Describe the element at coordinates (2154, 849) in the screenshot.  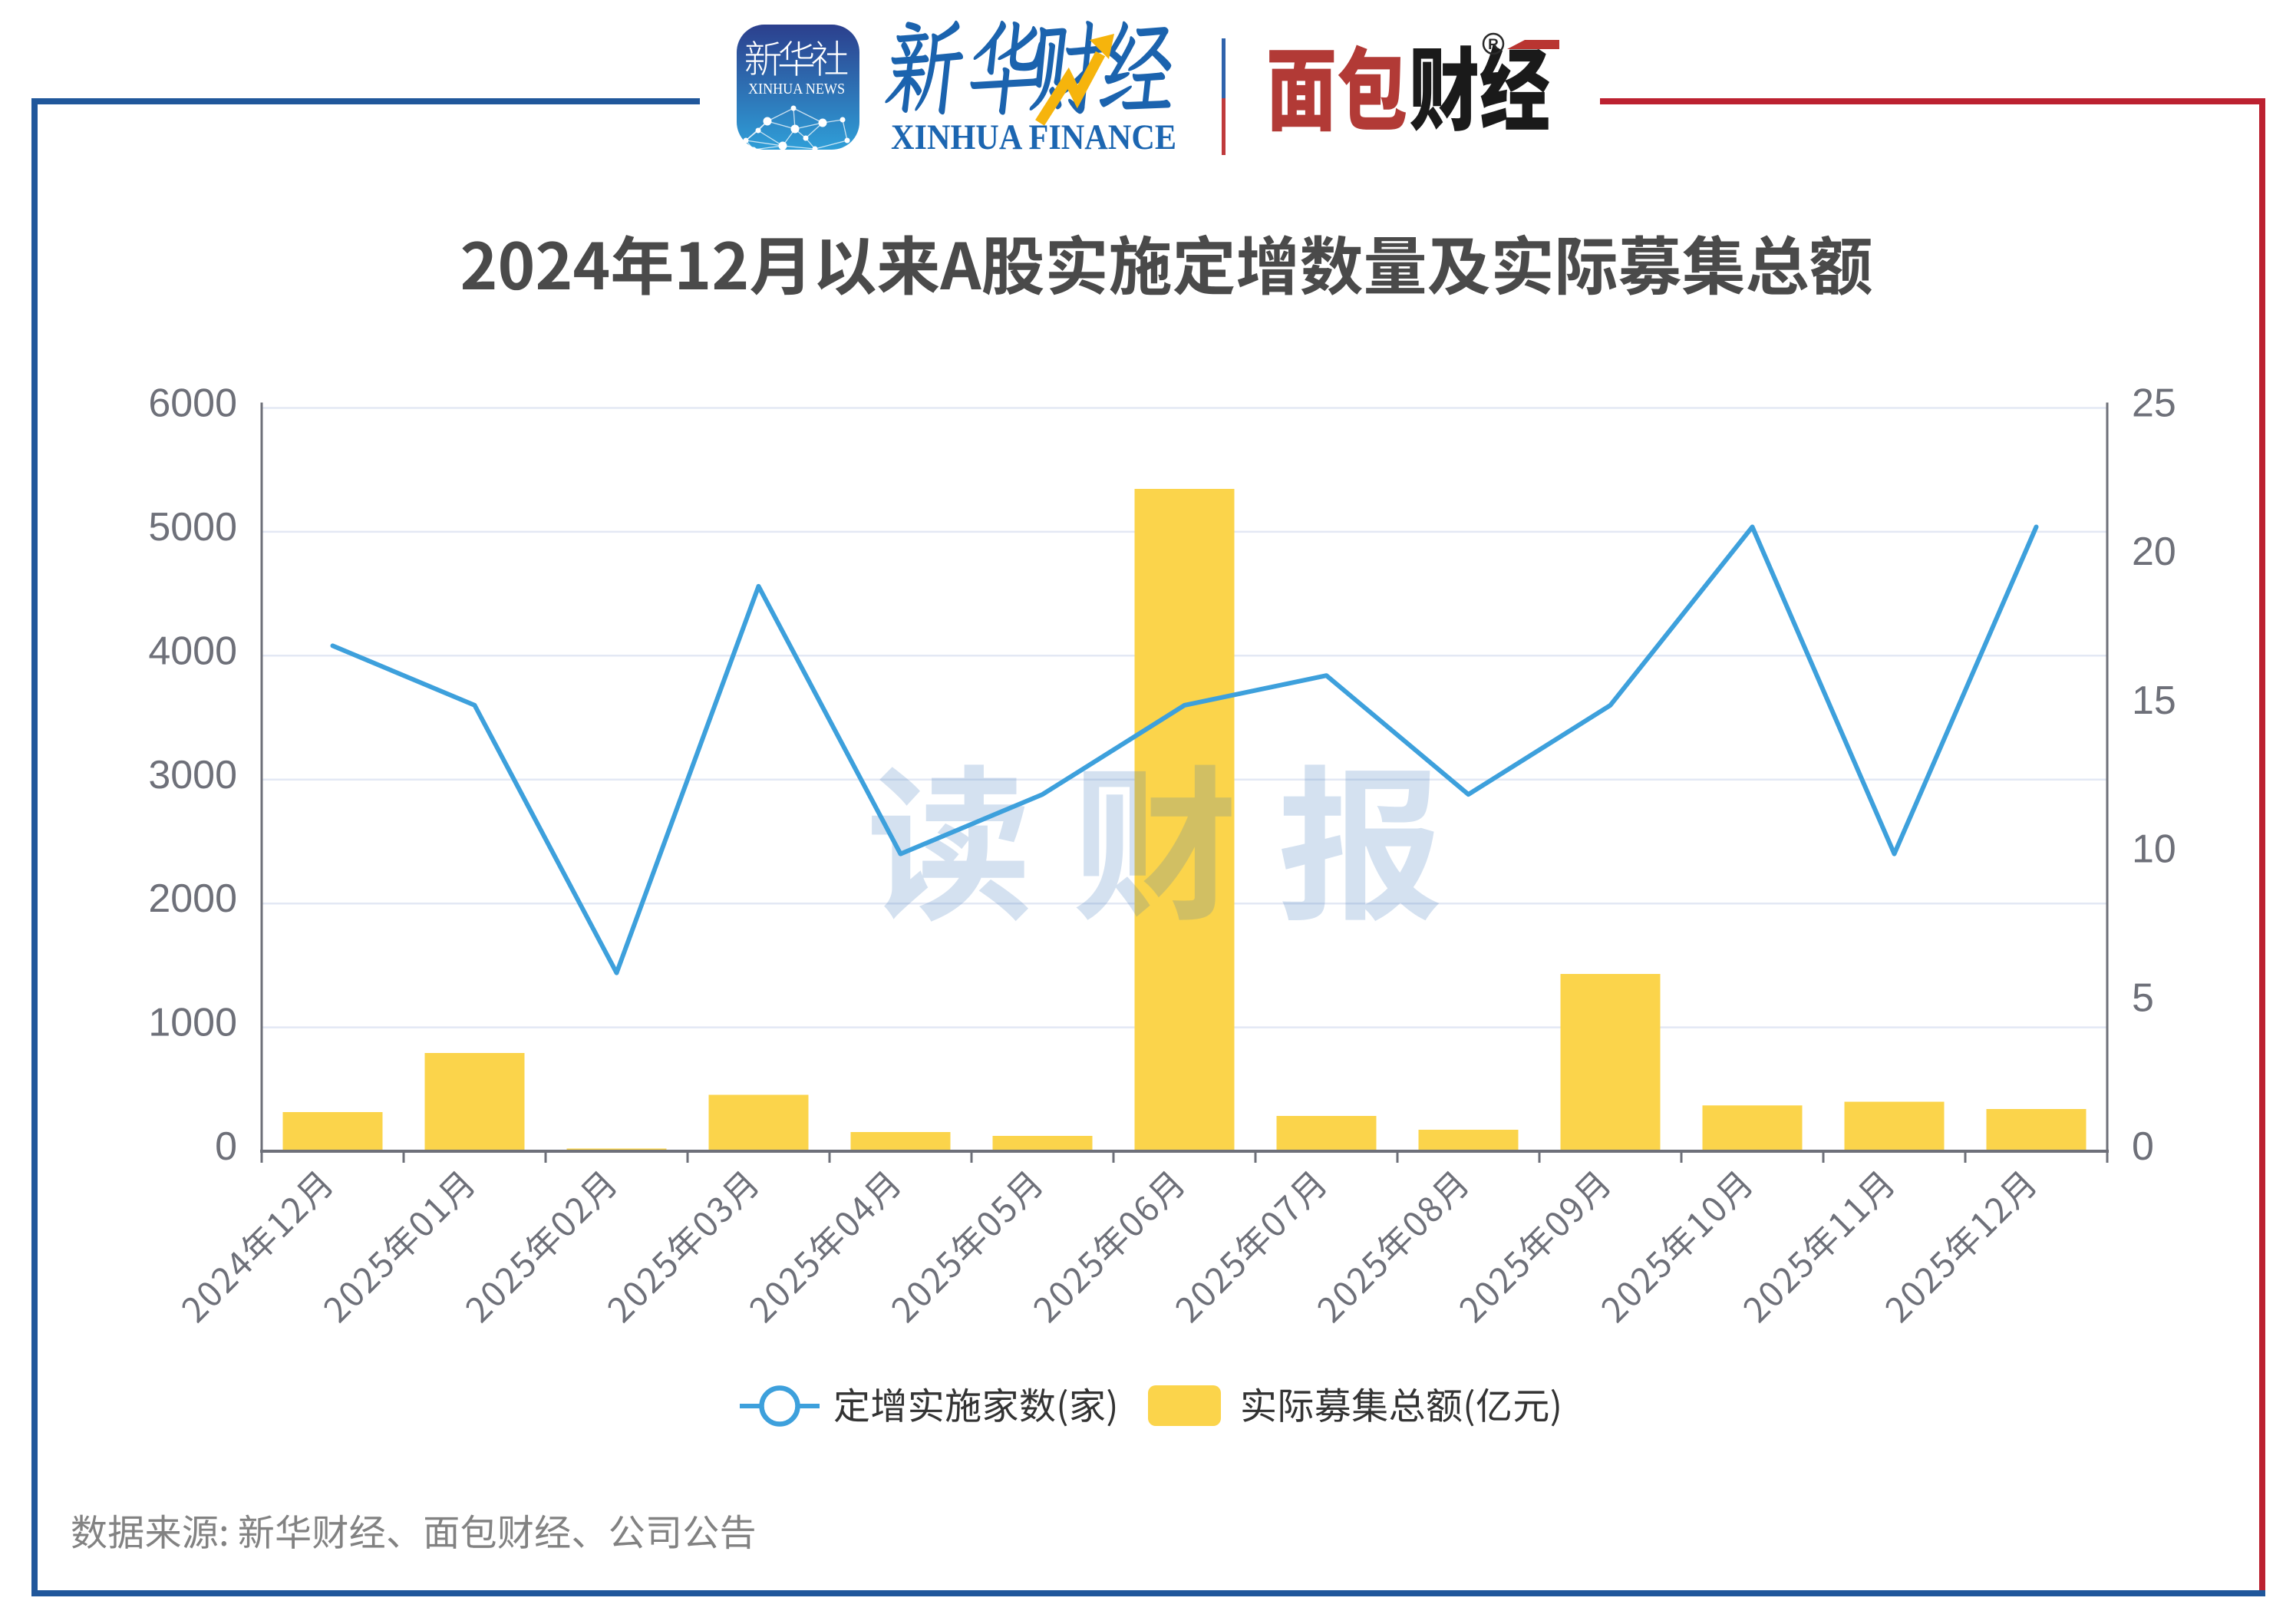
I see `svg-text: 10` at that location.